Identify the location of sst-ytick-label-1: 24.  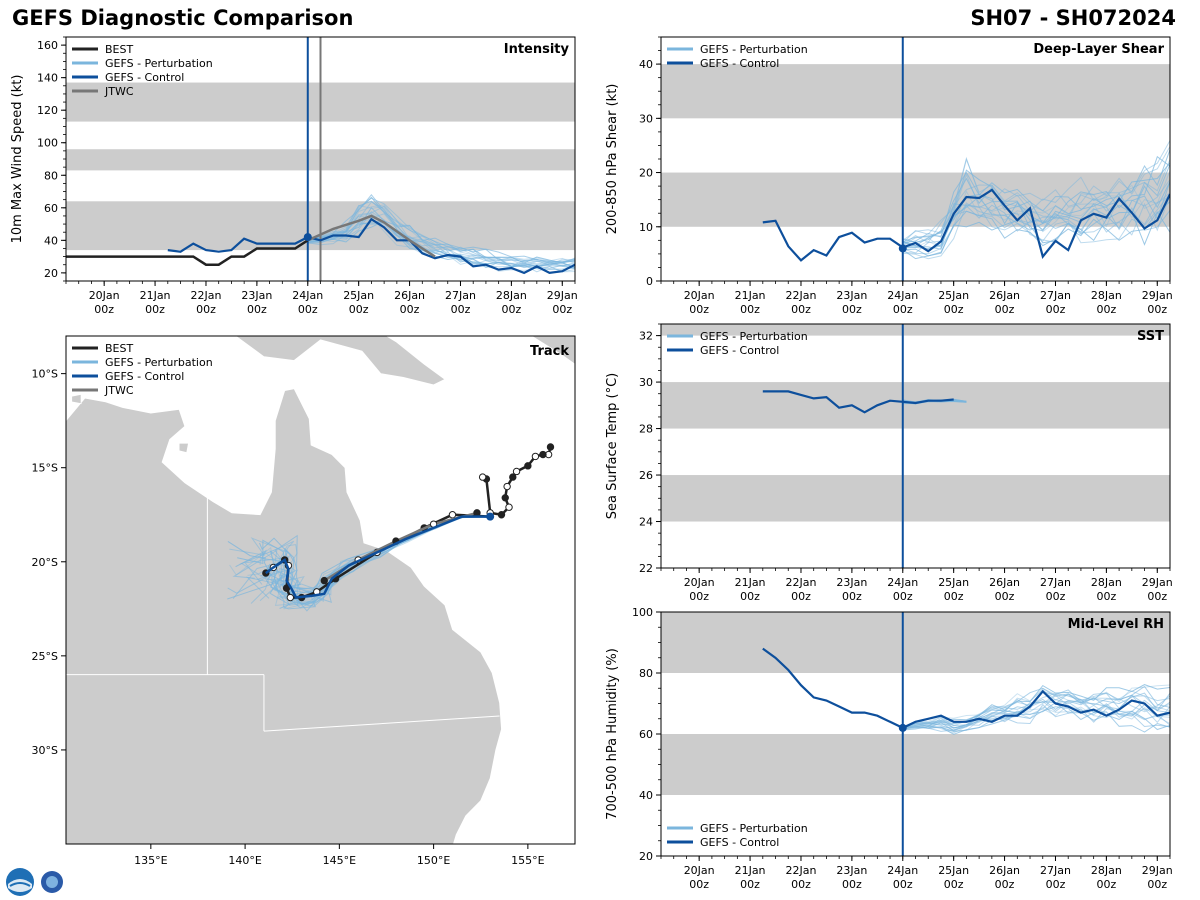
(646, 522).